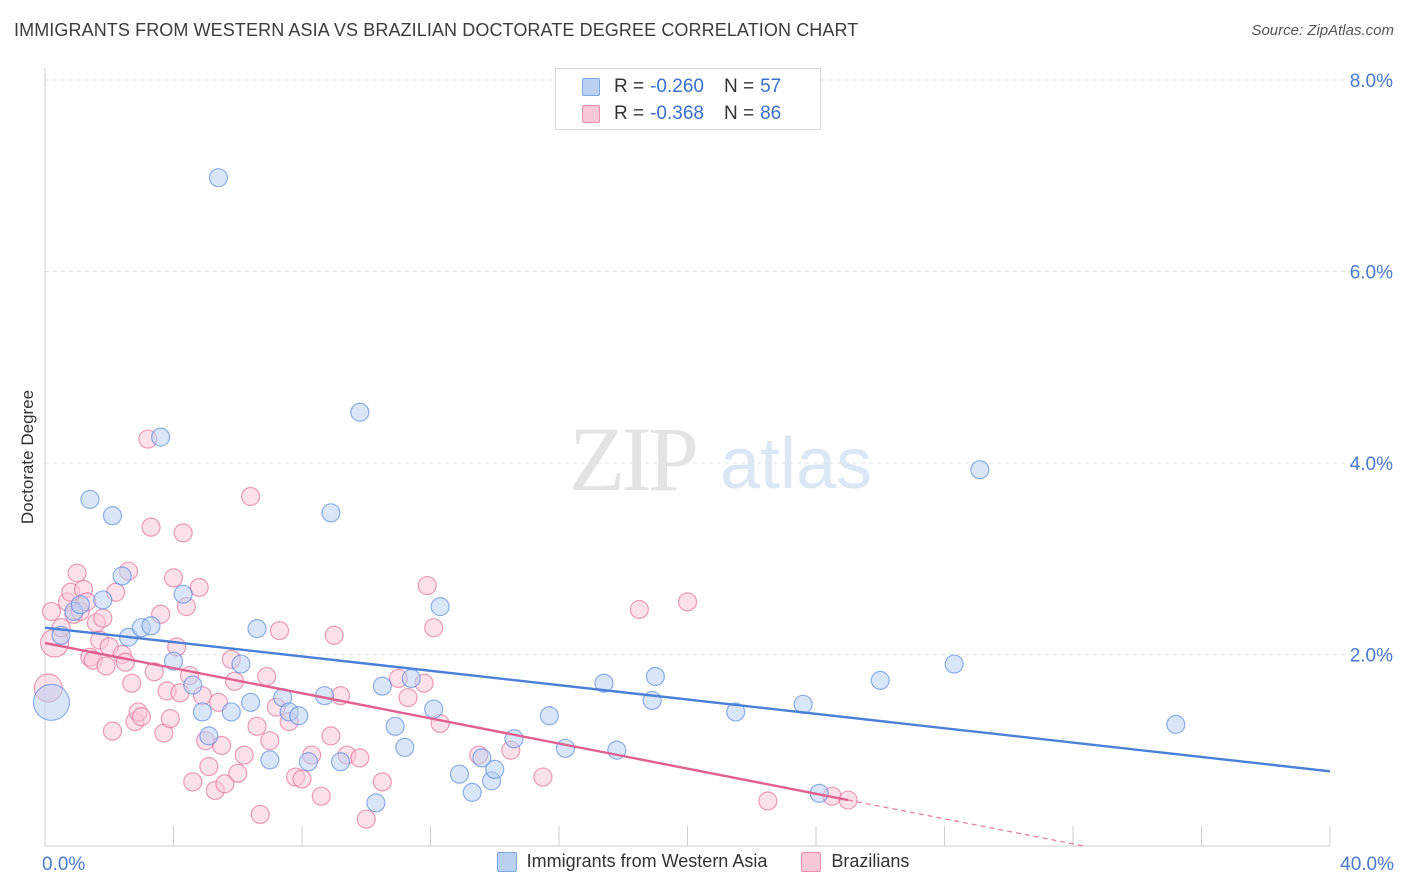 The height and width of the screenshot is (892, 1406). I want to click on legend-item-brazilians: Brazilians, so click(855, 861).